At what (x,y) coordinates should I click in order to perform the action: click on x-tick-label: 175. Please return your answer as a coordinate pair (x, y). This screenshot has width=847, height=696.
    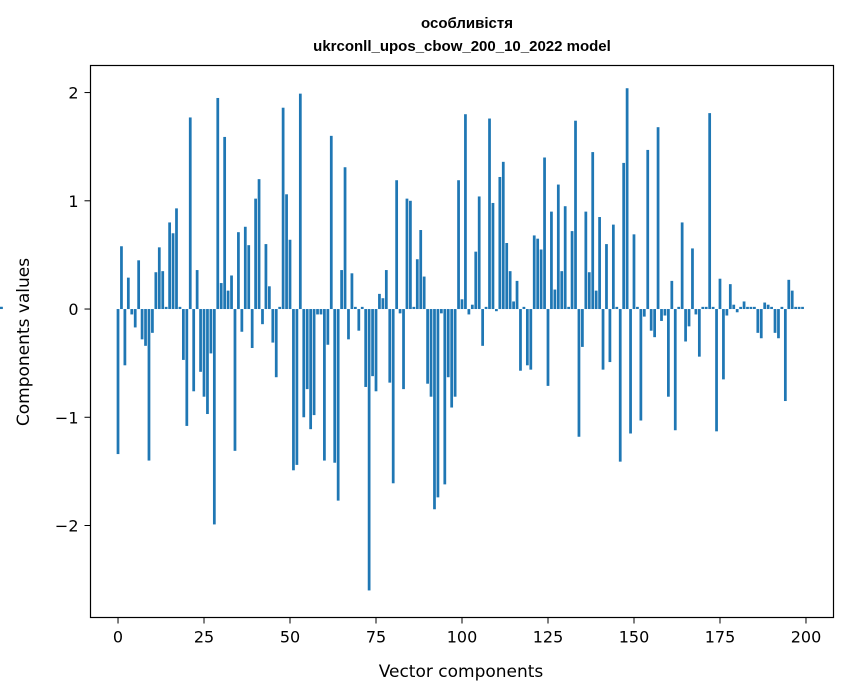
    Looking at the image, I should click on (720, 637).